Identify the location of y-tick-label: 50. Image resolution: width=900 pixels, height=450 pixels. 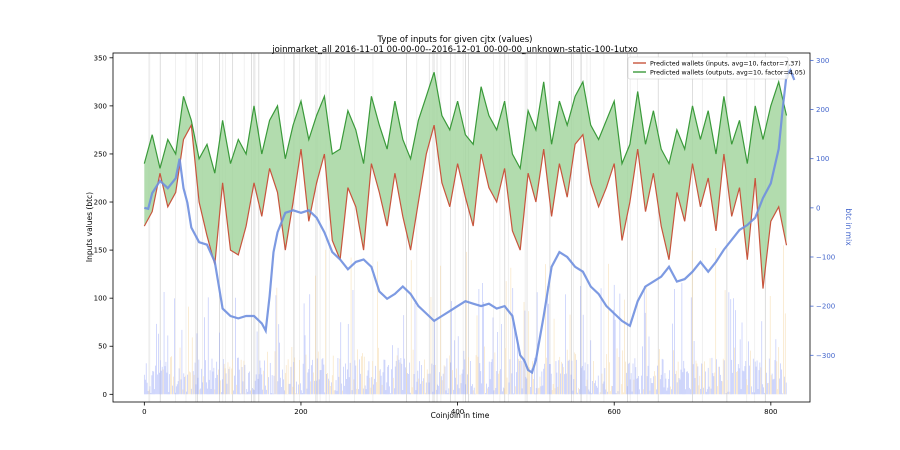
(102, 347).